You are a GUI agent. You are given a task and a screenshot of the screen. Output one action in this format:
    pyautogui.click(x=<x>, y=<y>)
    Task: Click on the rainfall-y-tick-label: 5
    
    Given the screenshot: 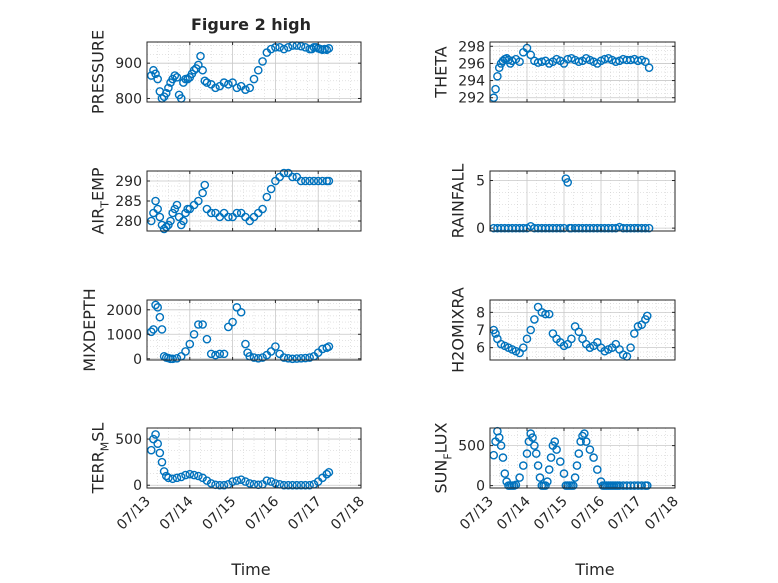 What is the action you would take?
    pyautogui.click(x=480, y=182)
    